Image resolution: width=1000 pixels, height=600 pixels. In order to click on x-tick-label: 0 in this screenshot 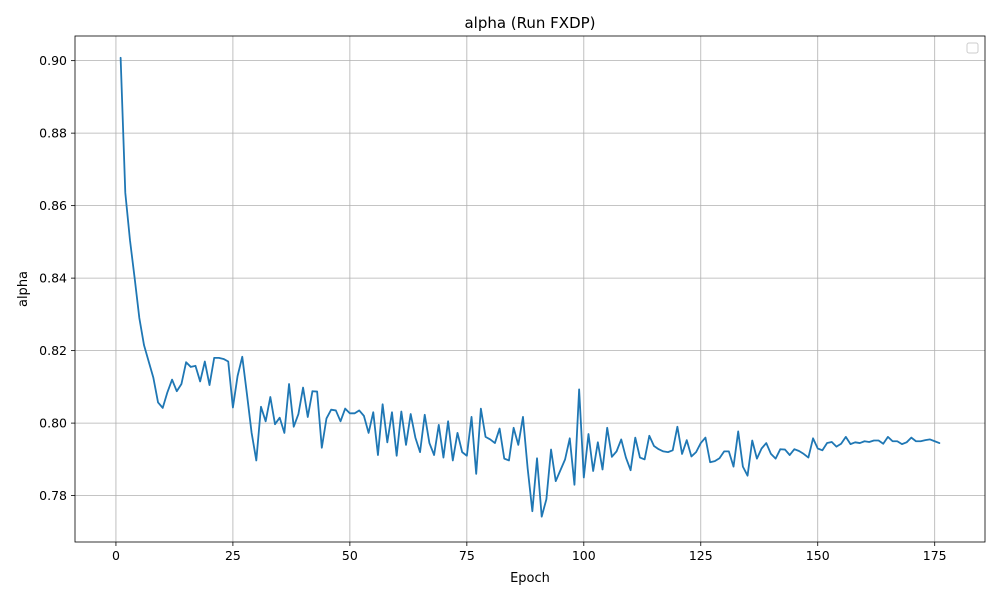, I will do `click(116, 555)`.